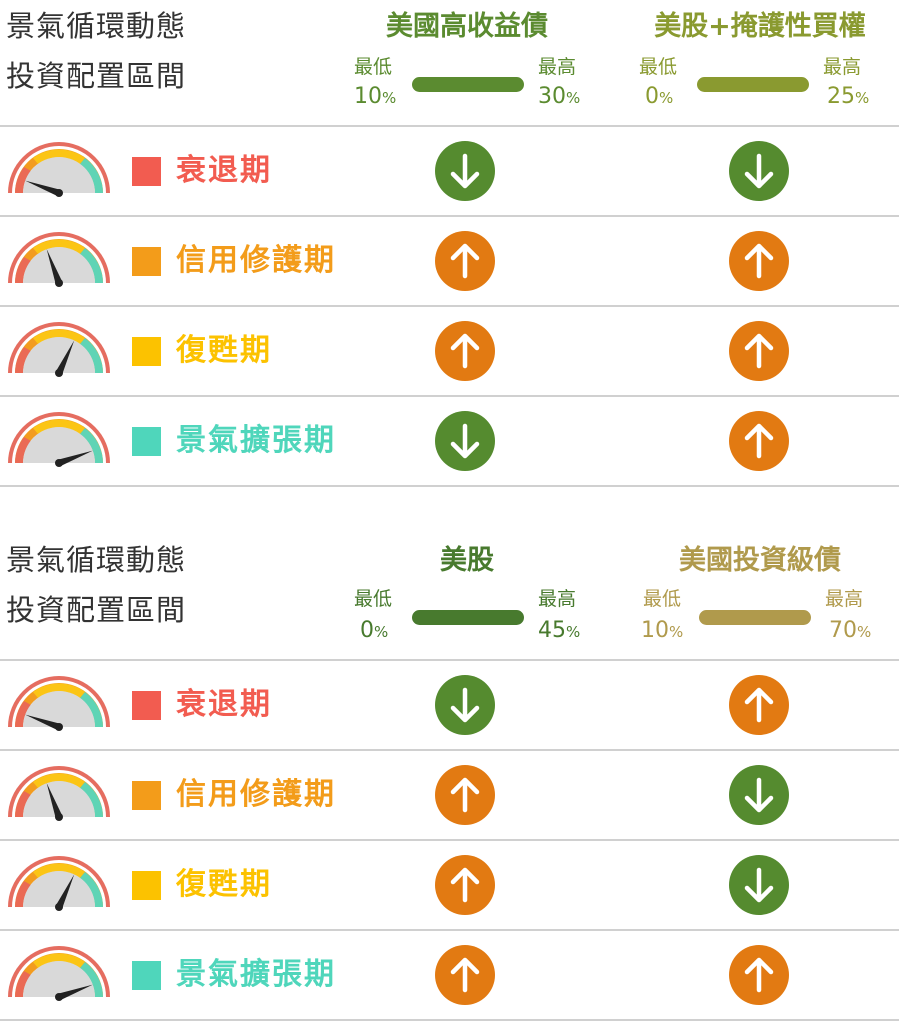 This screenshot has width=902, height=1025. I want to click on column-header-2: 美國投資級債 最低 最高 10% 70%, so click(760, 592).